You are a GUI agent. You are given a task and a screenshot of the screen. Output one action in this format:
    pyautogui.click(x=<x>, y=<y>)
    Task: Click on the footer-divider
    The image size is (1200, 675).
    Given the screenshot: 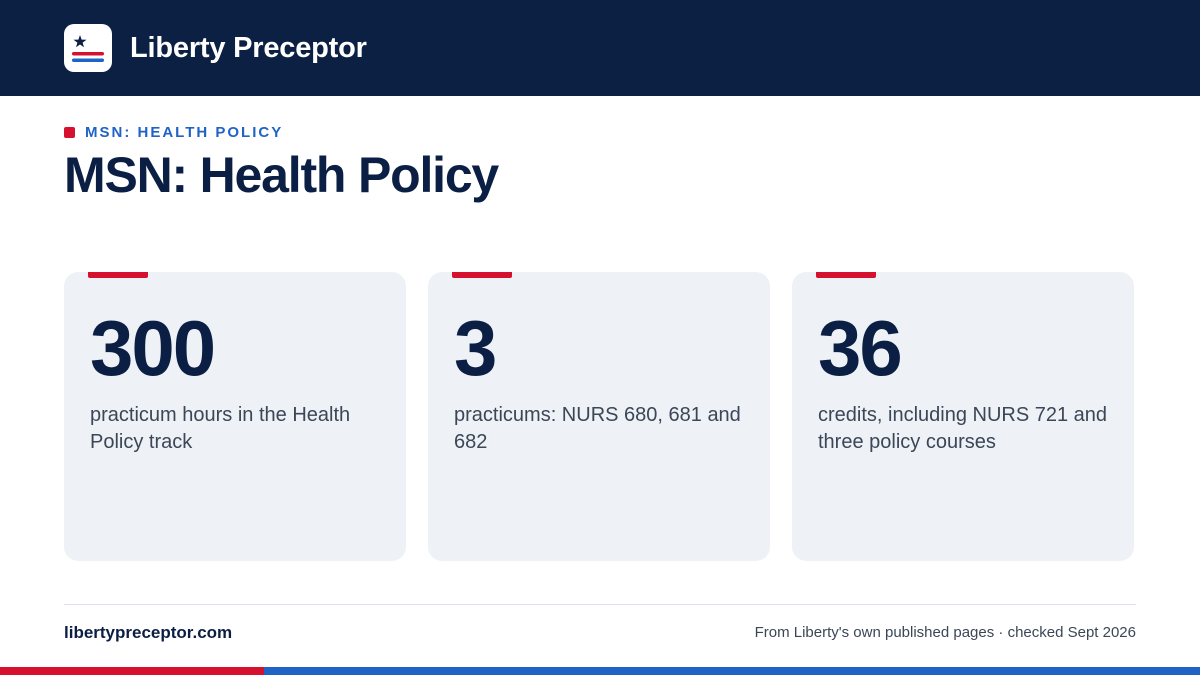 What is the action you would take?
    pyautogui.click(x=600, y=604)
    